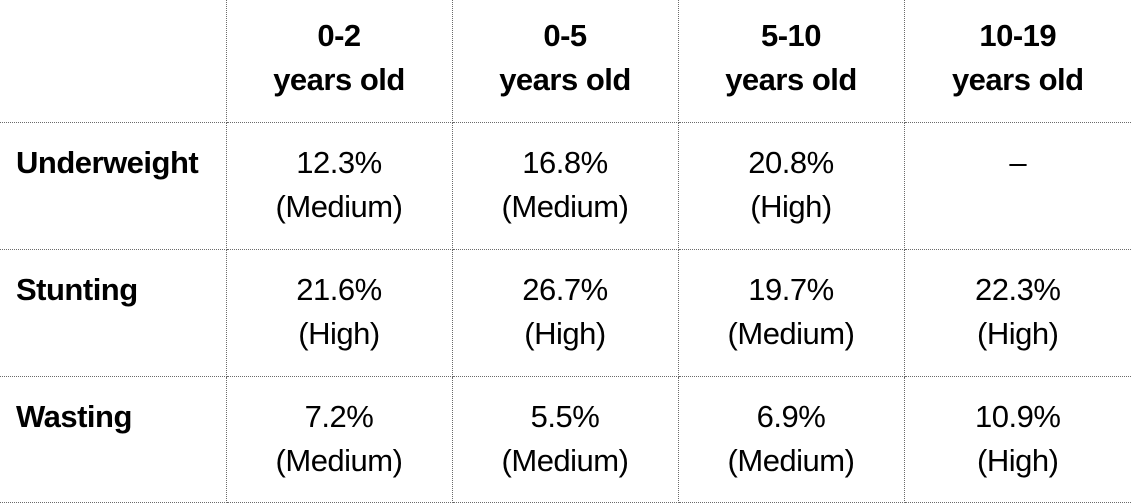  What do you see at coordinates (791, 290) in the screenshot?
I see `cell-value: 19.7%` at bounding box center [791, 290].